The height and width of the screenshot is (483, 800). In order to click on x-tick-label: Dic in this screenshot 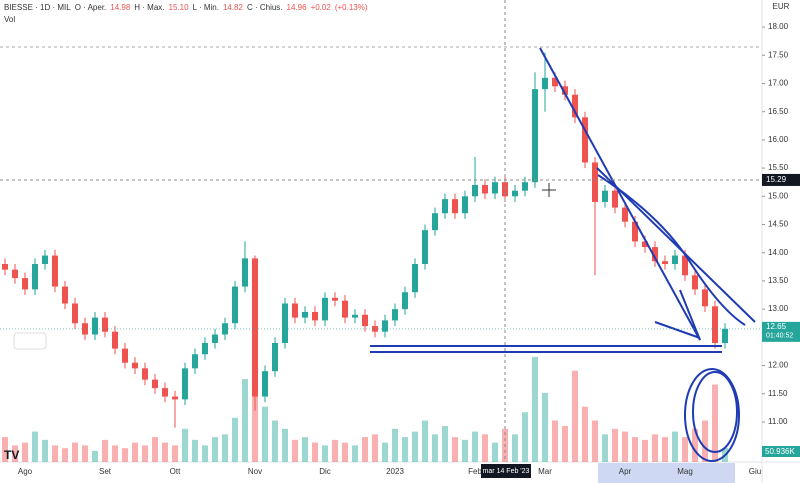, I will do `click(325, 471)`.